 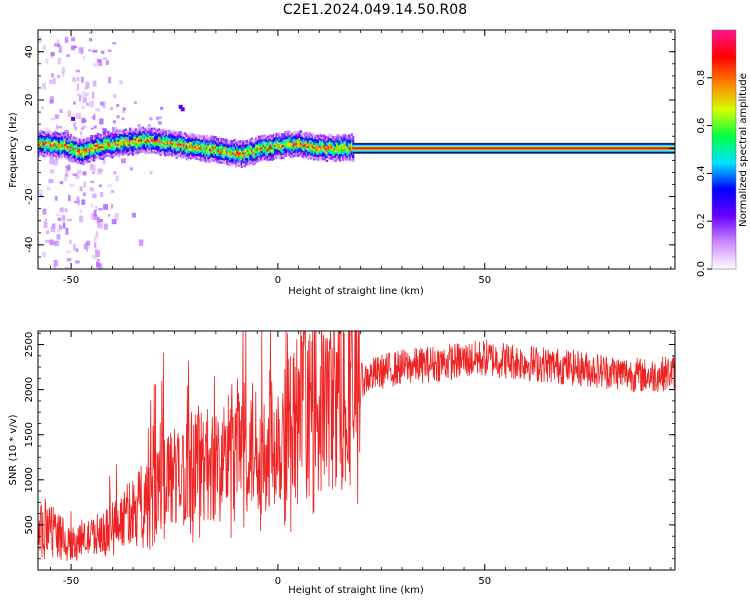 What do you see at coordinates (180, 106) in the screenshot?
I see `spectrogram-blob` at bounding box center [180, 106].